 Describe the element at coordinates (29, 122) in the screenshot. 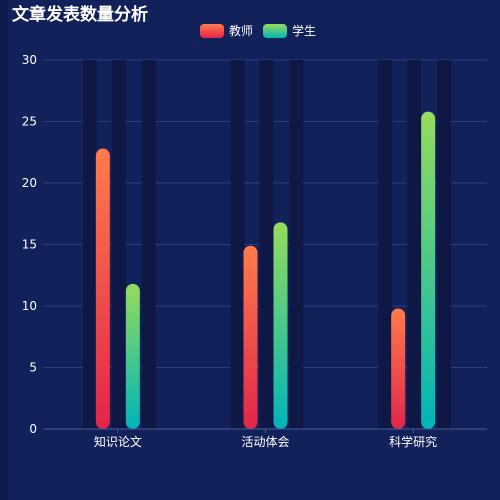

I see `y-tick-label: 25` at that location.